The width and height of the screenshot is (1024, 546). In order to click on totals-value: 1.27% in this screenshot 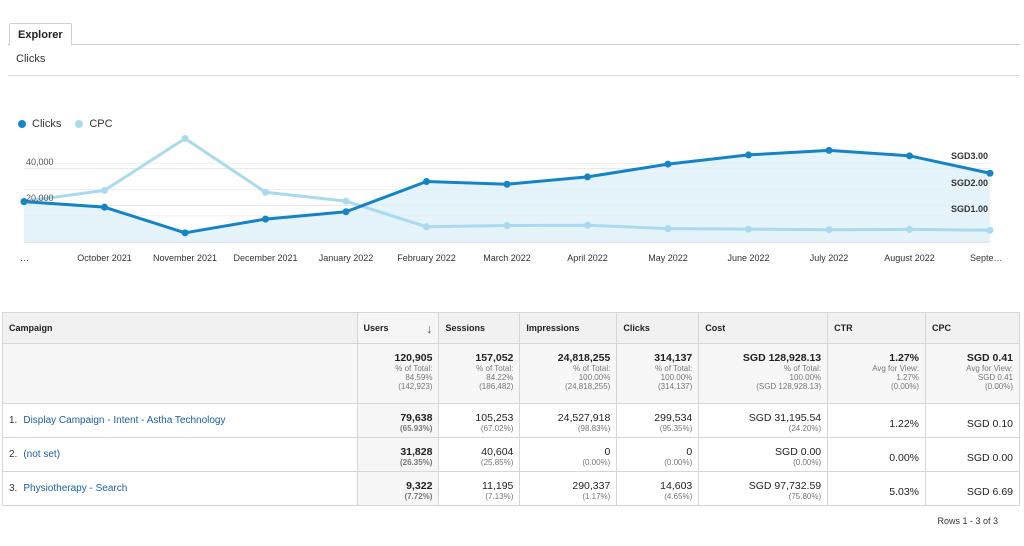, I will do `click(904, 358)`.